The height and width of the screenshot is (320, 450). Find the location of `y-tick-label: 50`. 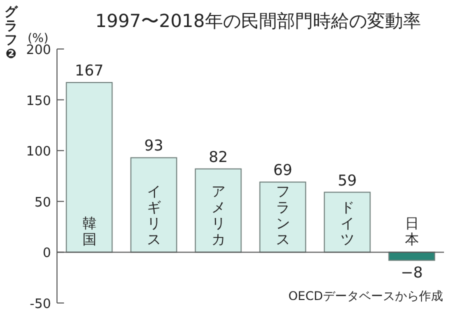

y-tick-label: 50 is located at coordinates (42, 202).